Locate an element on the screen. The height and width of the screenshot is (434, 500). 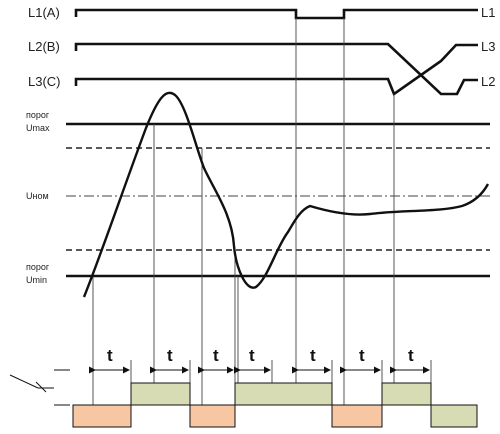
phase-l2-signal is located at coordinates (276, 69).